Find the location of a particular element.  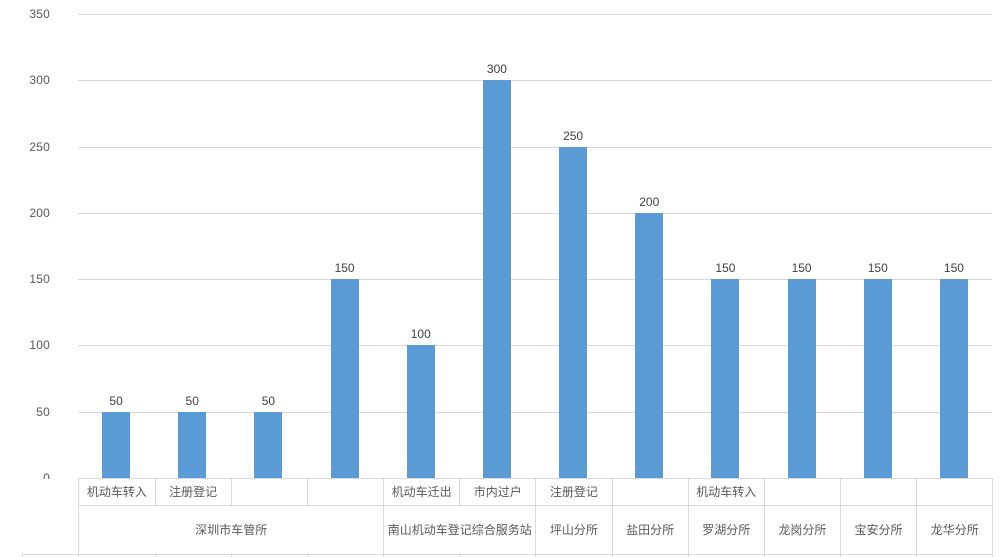

table-row-category-level1: 机动车转入 注册登记 机动车迁出 市内过户 注册登记 机动车转入 is located at coordinates (508, 492).